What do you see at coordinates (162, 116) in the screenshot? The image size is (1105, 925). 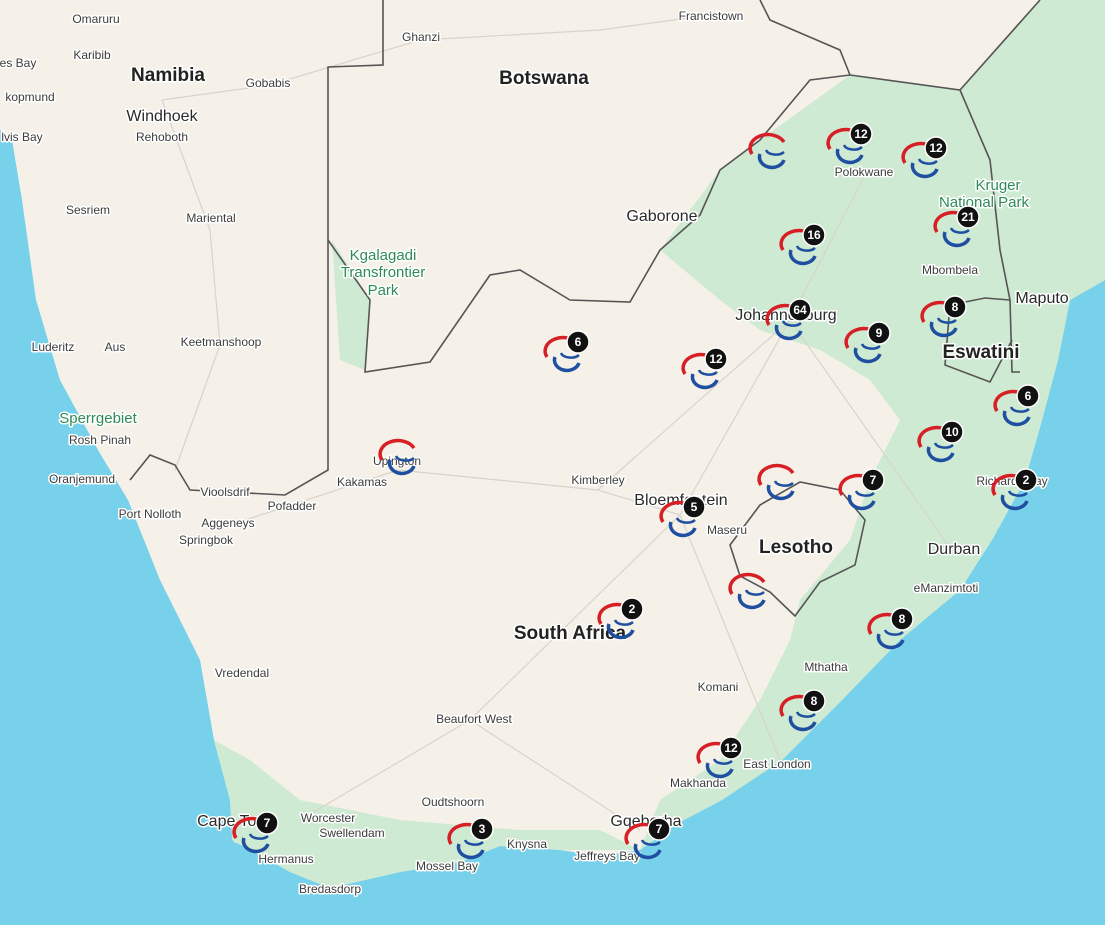 I see `place-label: Windhoek` at bounding box center [162, 116].